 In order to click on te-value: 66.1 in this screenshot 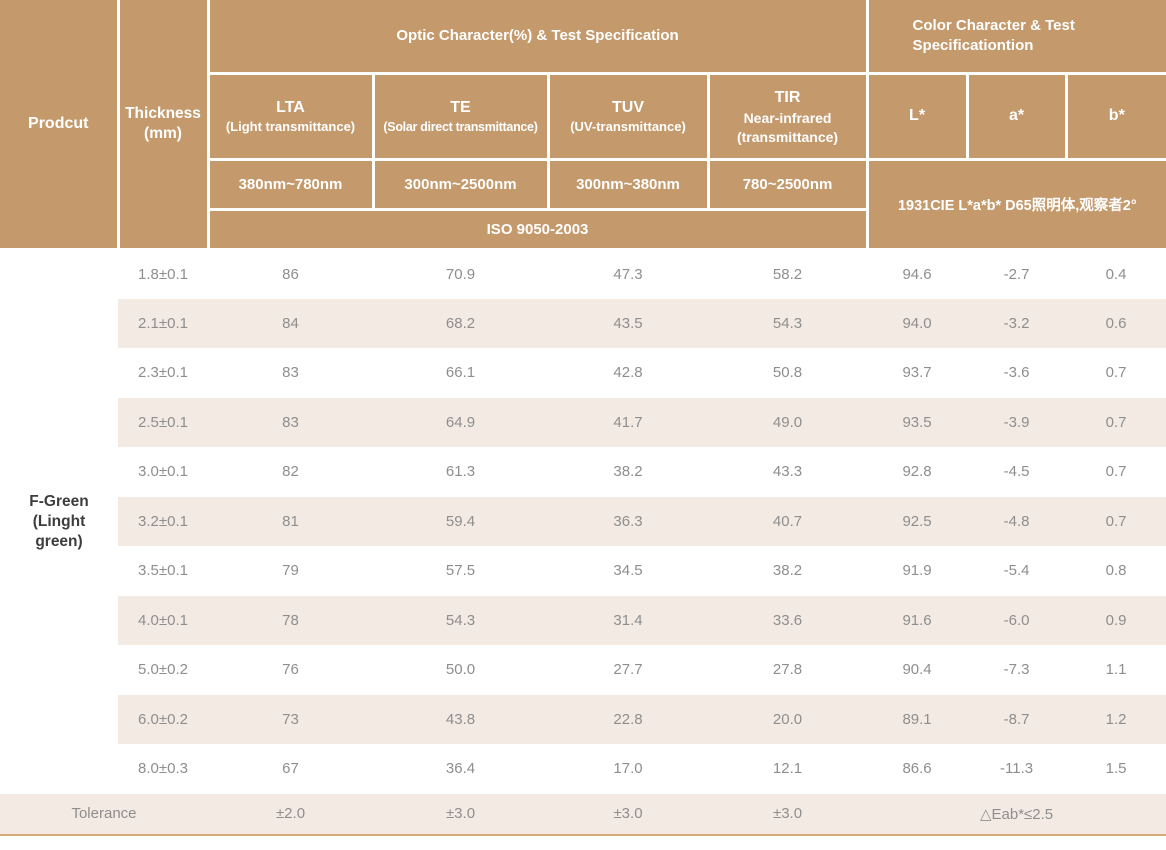, I will do `click(460, 373)`.